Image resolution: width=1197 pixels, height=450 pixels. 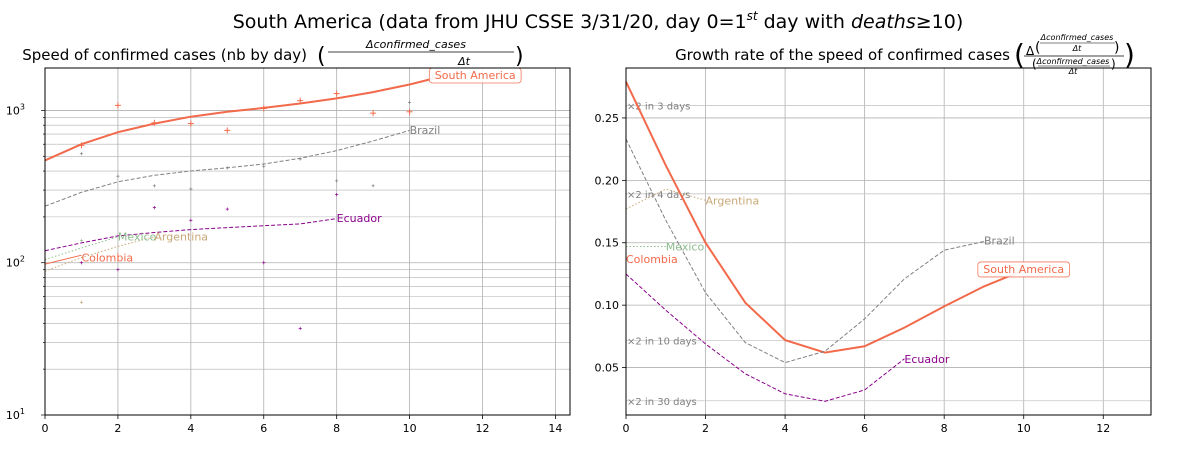 What do you see at coordinates (81, 248) in the screenshot?
I see `series-line-mexico` at bounding box center [81, 248].